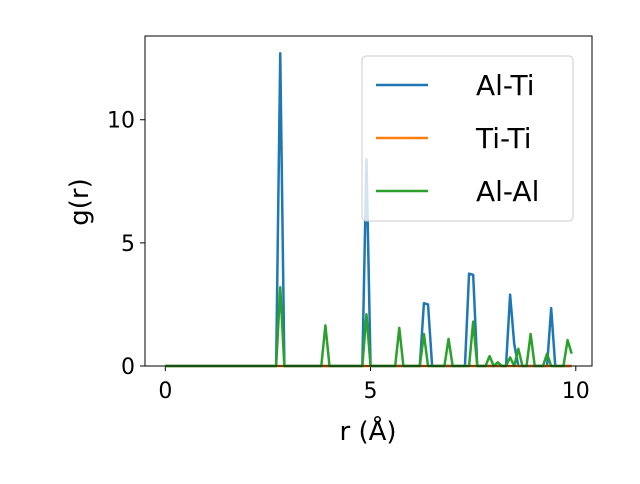 Image resolution: width=640 pixels, height=484 pixels. I want to click on x-axis-label: r (Å), so click(367, 431).